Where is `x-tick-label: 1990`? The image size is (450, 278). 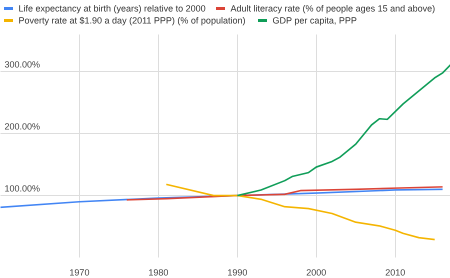 x-tick-label: 1990 is located at coordinates (237, 273).